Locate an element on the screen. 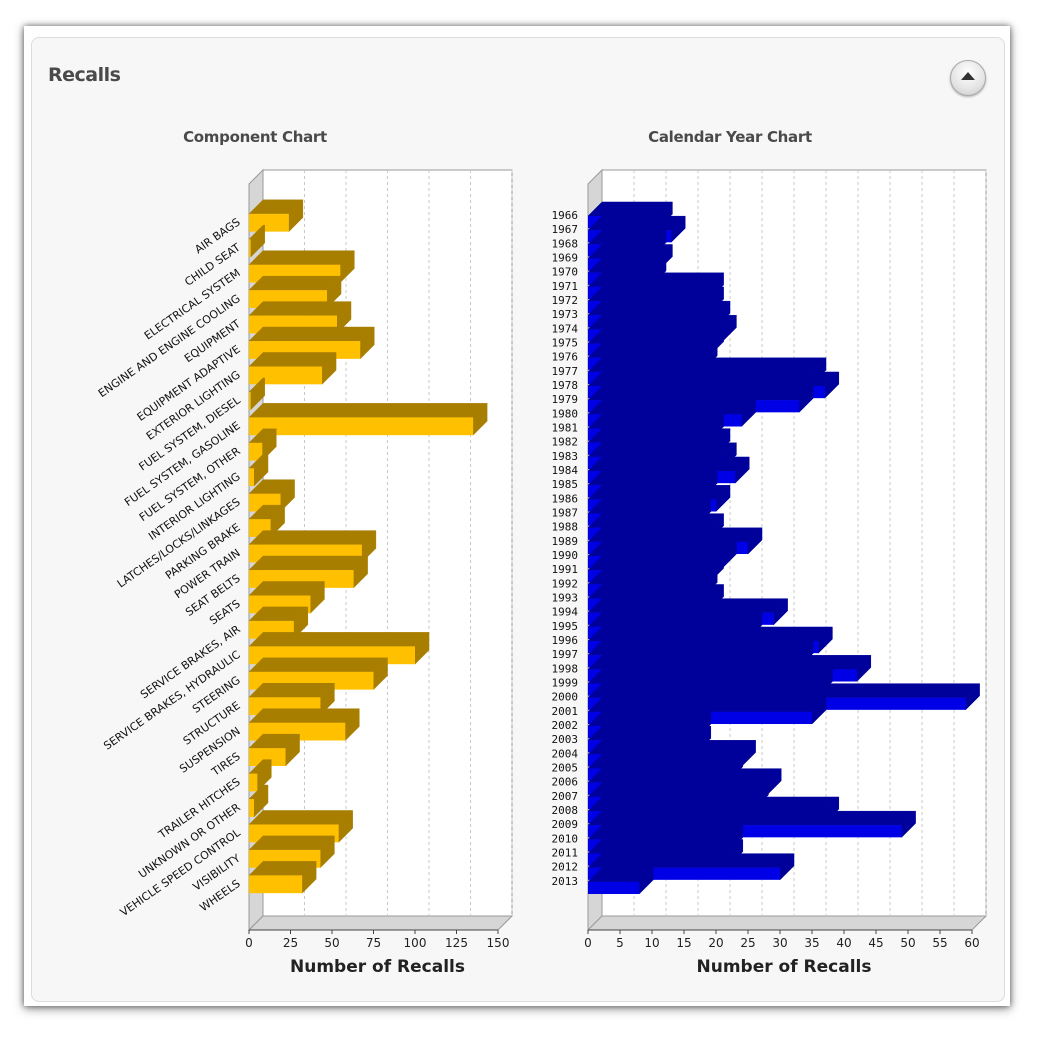 This screenshot has height=1037, width=1048. year-x-tick-label: 40 is located at coordinates (843, 943).